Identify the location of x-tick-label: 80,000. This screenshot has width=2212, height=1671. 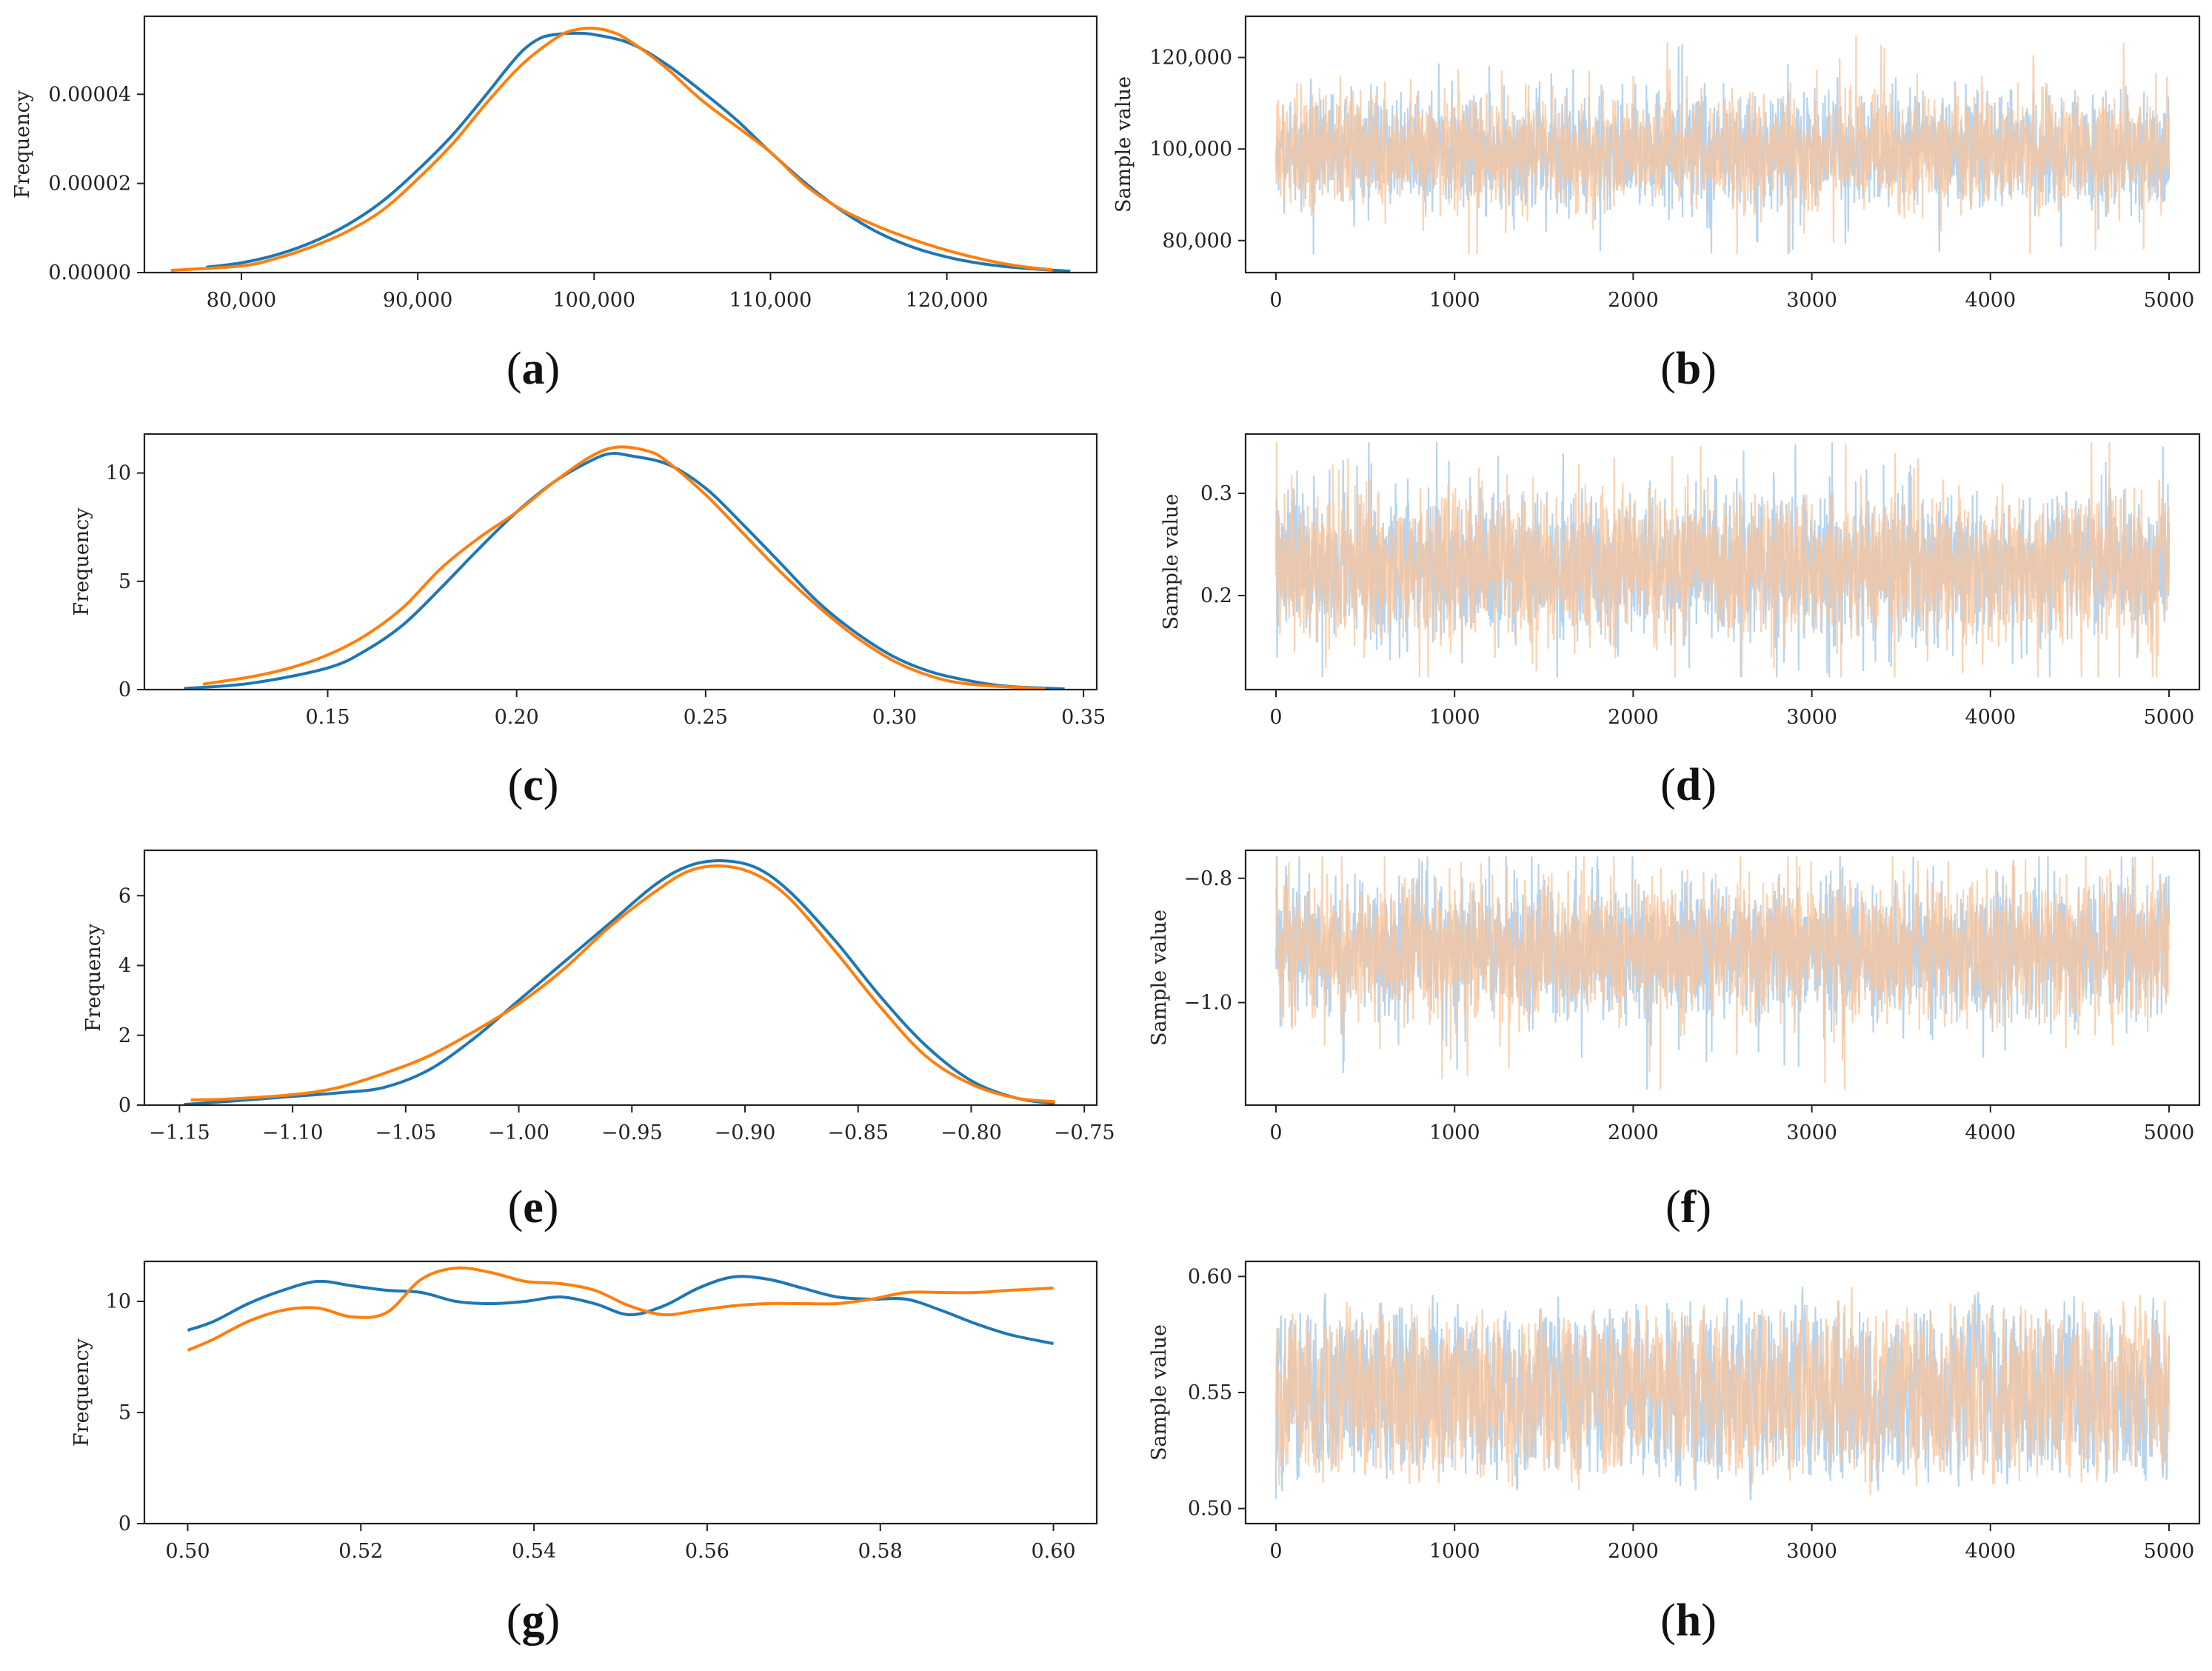
(241, 300).